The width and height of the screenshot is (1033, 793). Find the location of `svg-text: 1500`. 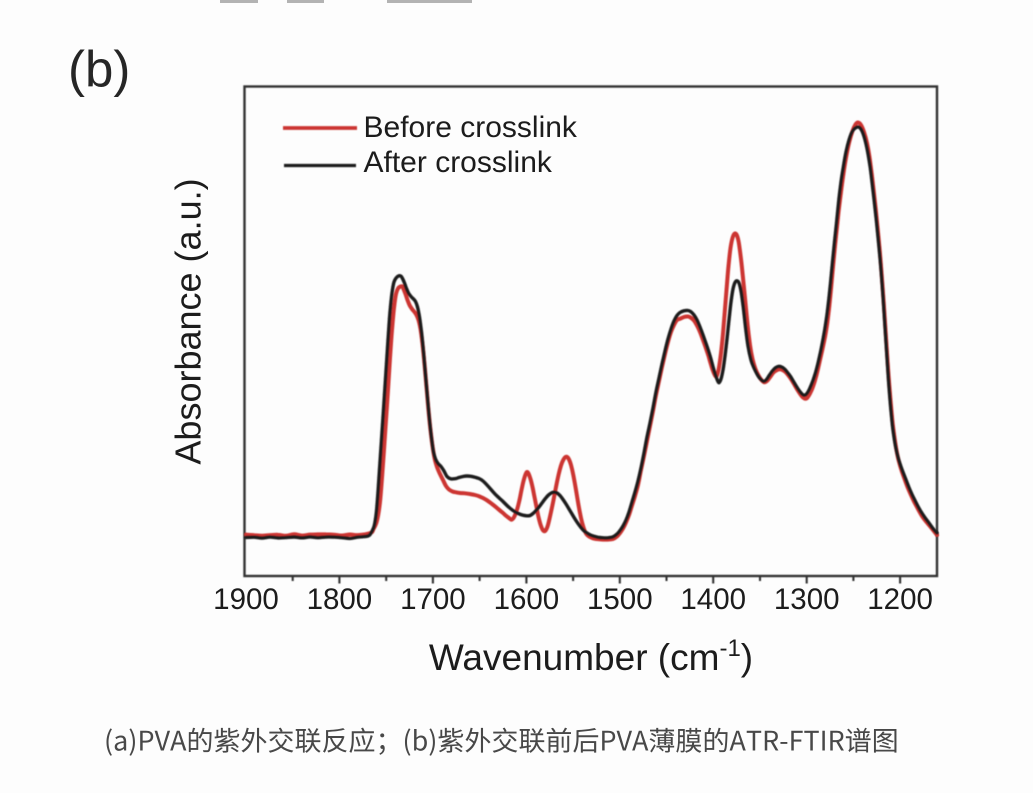

svg-text: 1500 is located at coordinates (620, 599).